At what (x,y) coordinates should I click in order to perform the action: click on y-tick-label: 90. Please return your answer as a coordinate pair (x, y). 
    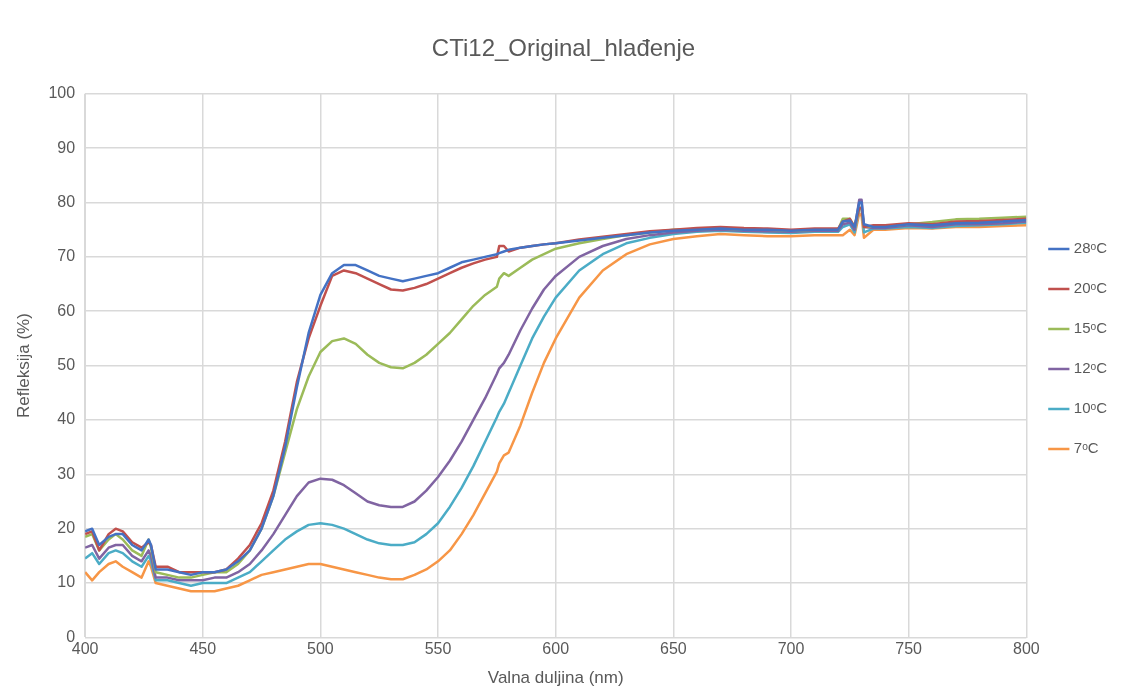
    Looking at the image, I should click on (66, 147).